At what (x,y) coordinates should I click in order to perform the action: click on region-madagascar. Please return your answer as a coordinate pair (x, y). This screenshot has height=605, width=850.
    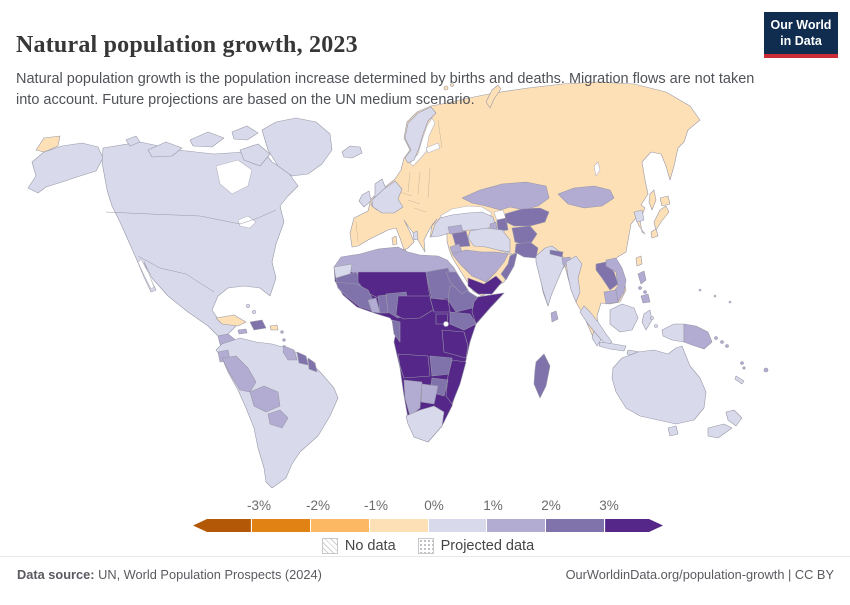
    Looking at the image, I should click on (542, 376).